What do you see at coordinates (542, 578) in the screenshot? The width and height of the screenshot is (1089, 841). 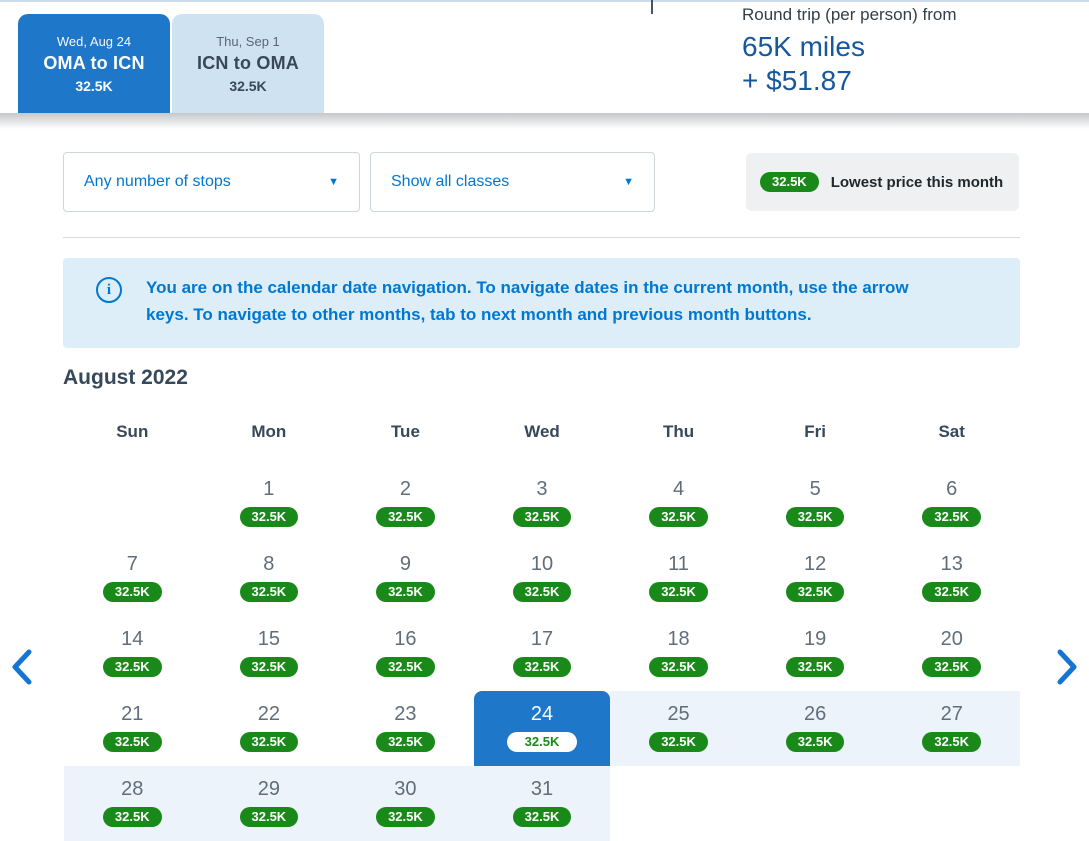 I see `calendar-day-10: 10 32.5K` at bounding box center [542, 578].